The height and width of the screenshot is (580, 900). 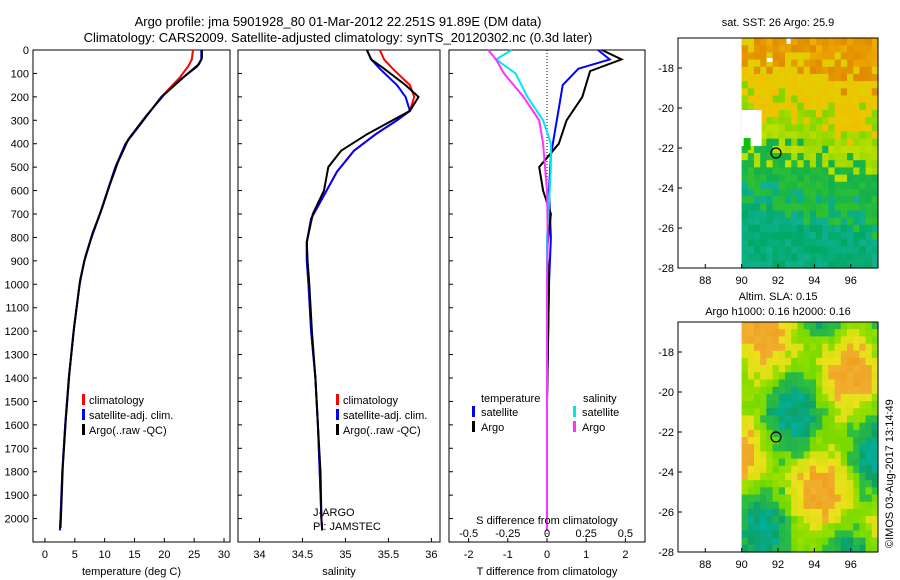 I want to click on legend-label: Argo(..raw -QC), so click(x=382, y=431).